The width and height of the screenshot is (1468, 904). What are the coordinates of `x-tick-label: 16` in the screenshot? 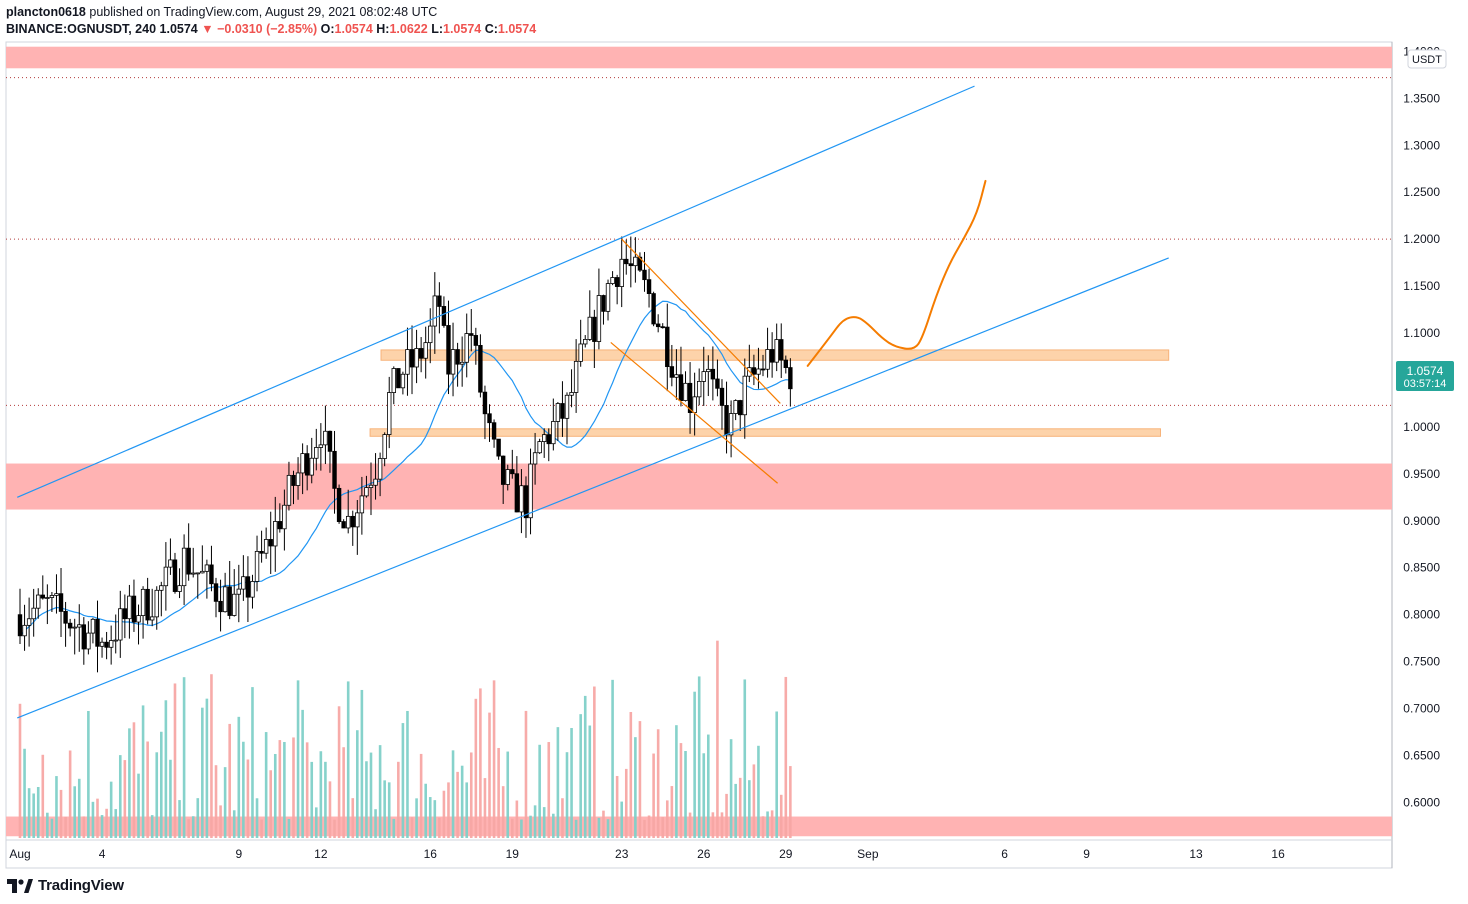 It's located at (431, 854).